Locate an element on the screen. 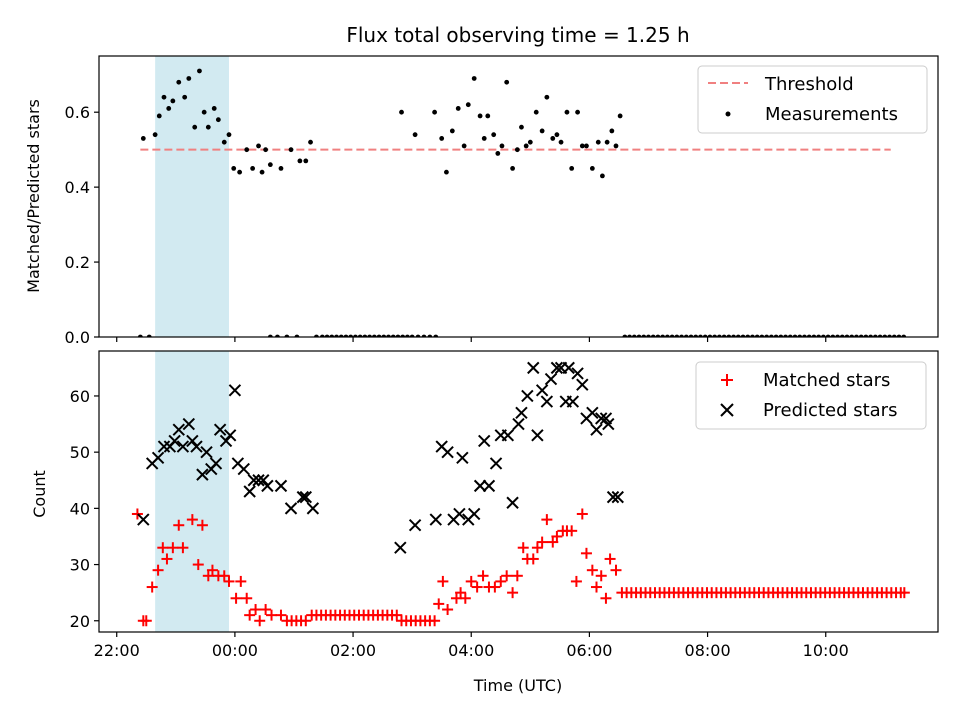 This screenshot has height=720, width=960. highlight-span is located at coordinates (192, 196).